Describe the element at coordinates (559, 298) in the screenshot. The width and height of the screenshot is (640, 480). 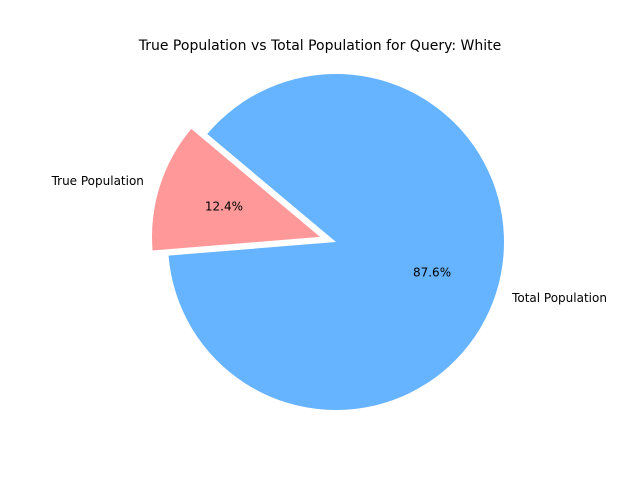
I see `slice-label: Total Population` at that location.